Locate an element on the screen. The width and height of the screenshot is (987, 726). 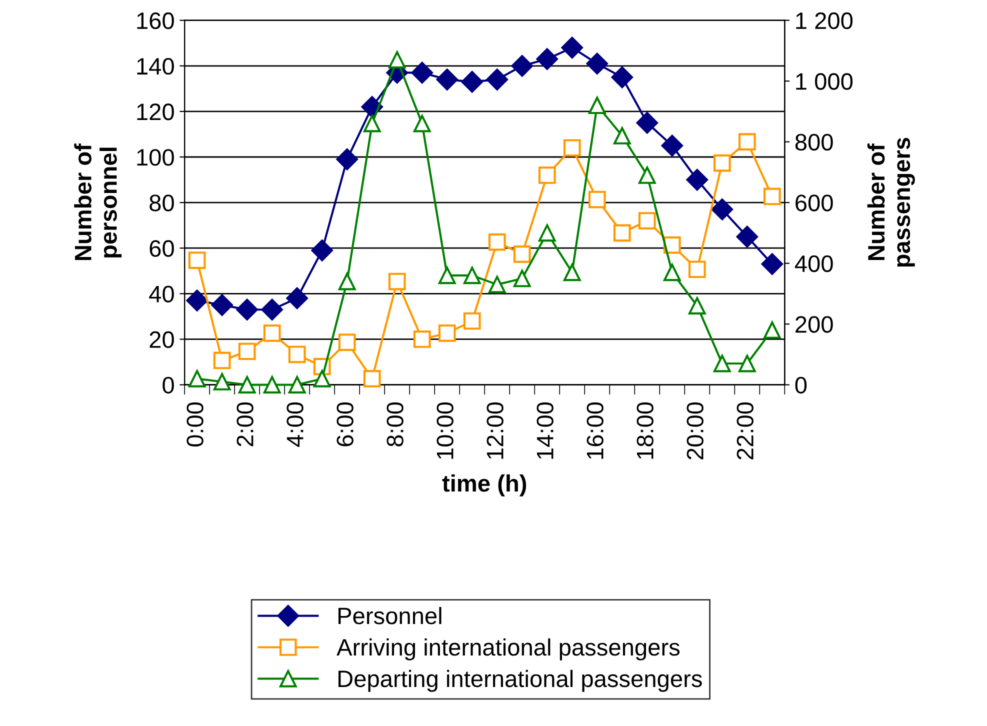
y2-tick-label: 400 is located at coordinates (813, 263).